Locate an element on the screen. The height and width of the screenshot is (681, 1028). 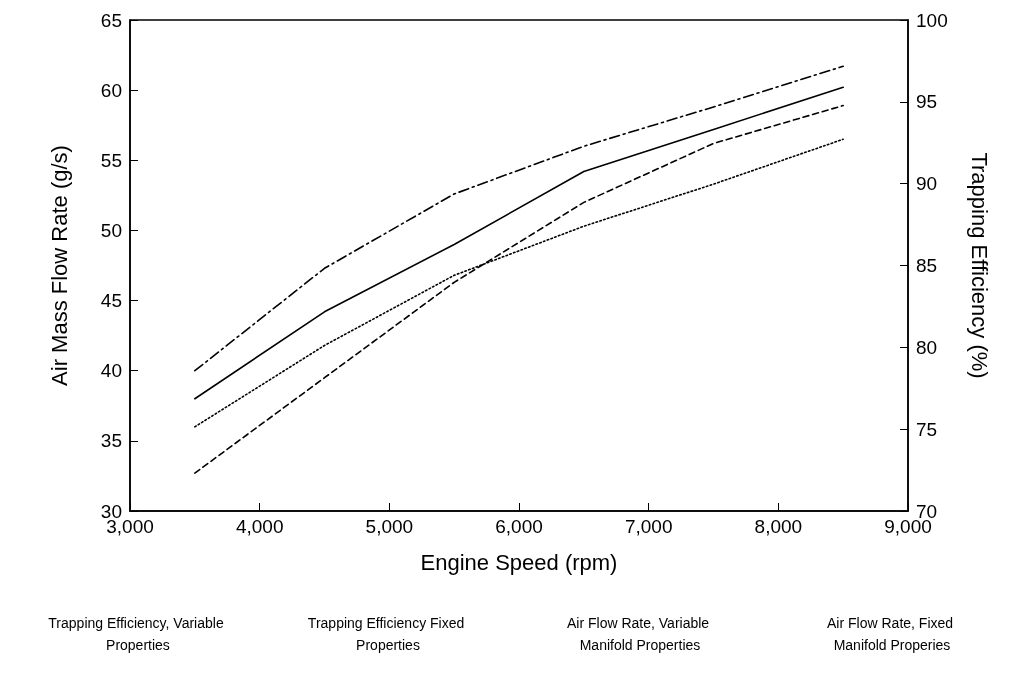
y-tick-label: 60 is located at coordinates (111, 90).